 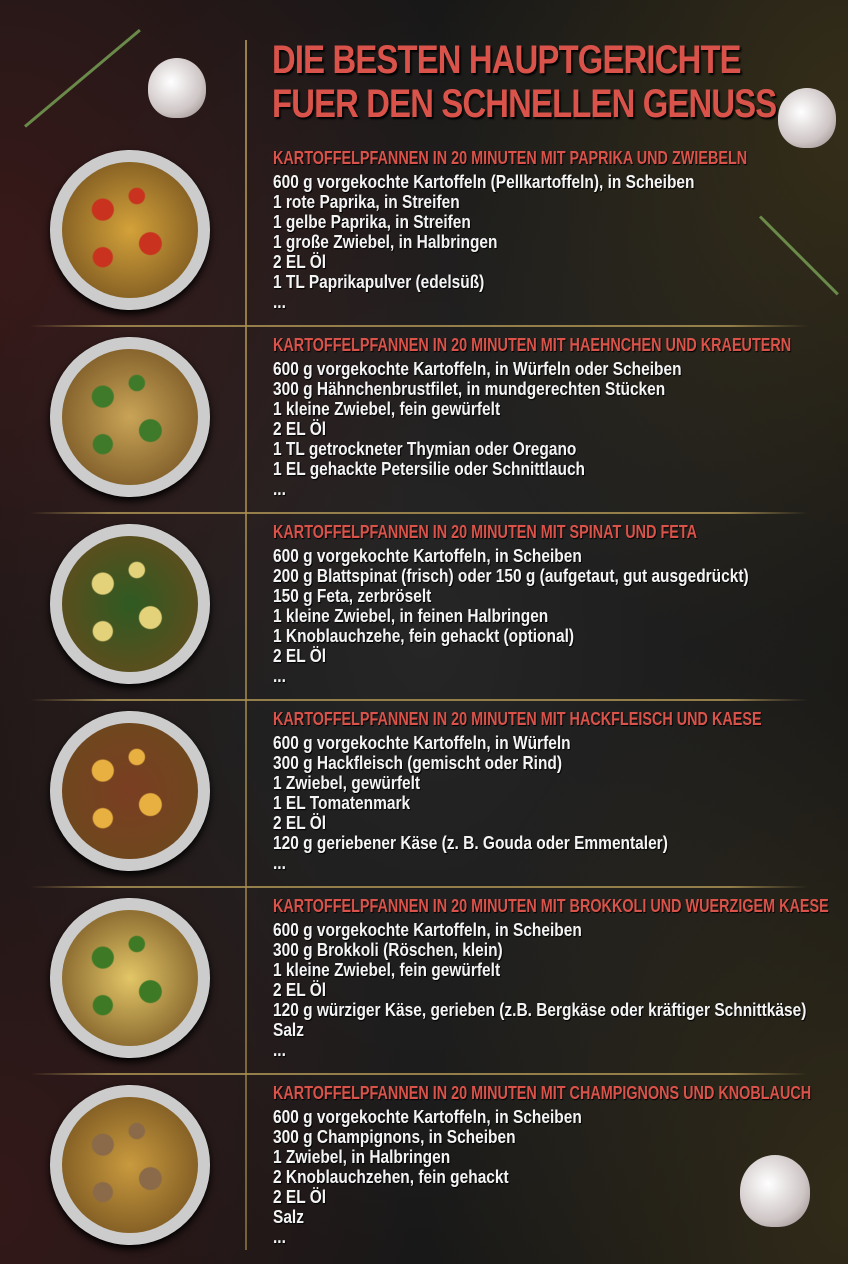 I want to click on ingredient: 600 g vorgekochte Kartoffeln, in Würfeln, so click(x=422, y=743).